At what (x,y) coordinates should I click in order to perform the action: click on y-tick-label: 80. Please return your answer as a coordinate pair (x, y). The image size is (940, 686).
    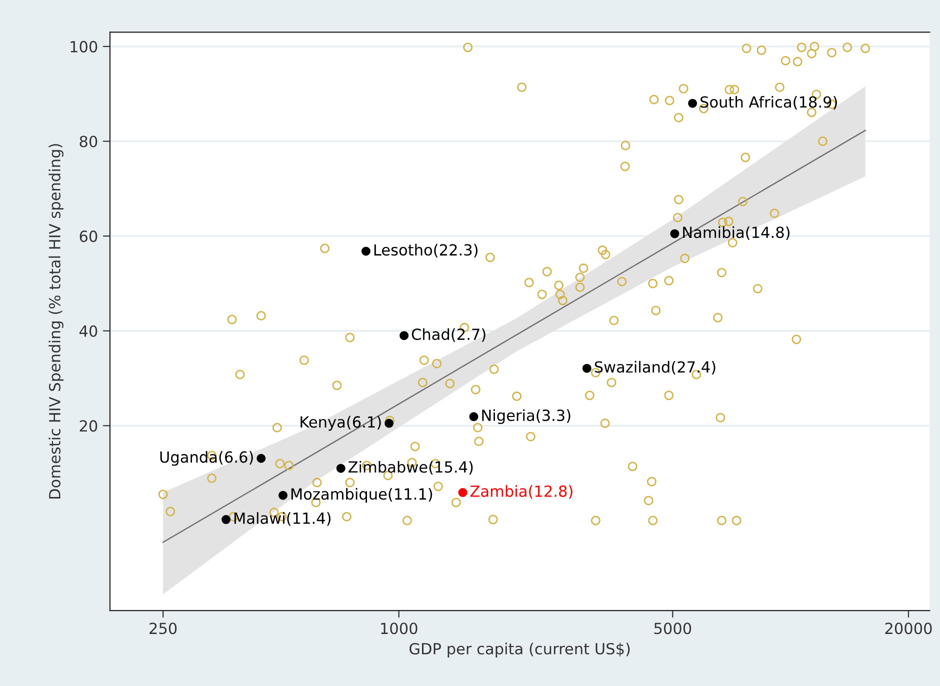
    Looking at the image, I should click on (89, 142).